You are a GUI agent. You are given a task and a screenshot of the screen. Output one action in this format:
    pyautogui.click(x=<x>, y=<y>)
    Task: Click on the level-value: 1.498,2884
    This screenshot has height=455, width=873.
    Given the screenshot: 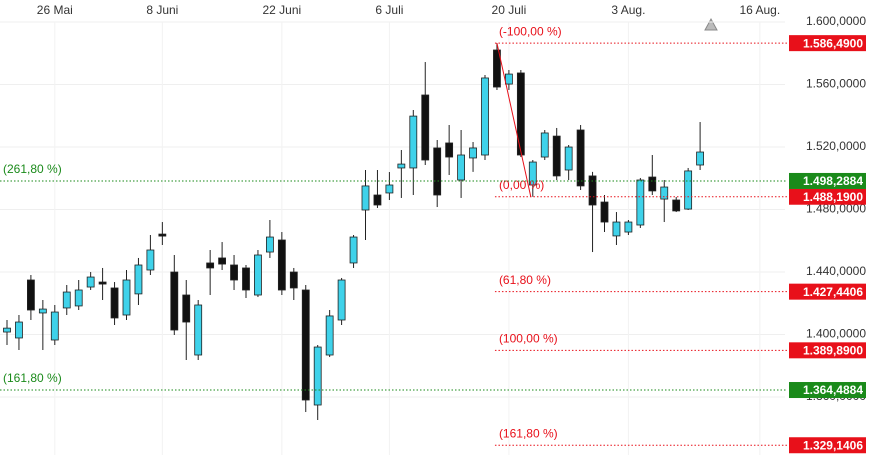 What is the action you would take?
    pyautogui.click(x=833, y=181)
    